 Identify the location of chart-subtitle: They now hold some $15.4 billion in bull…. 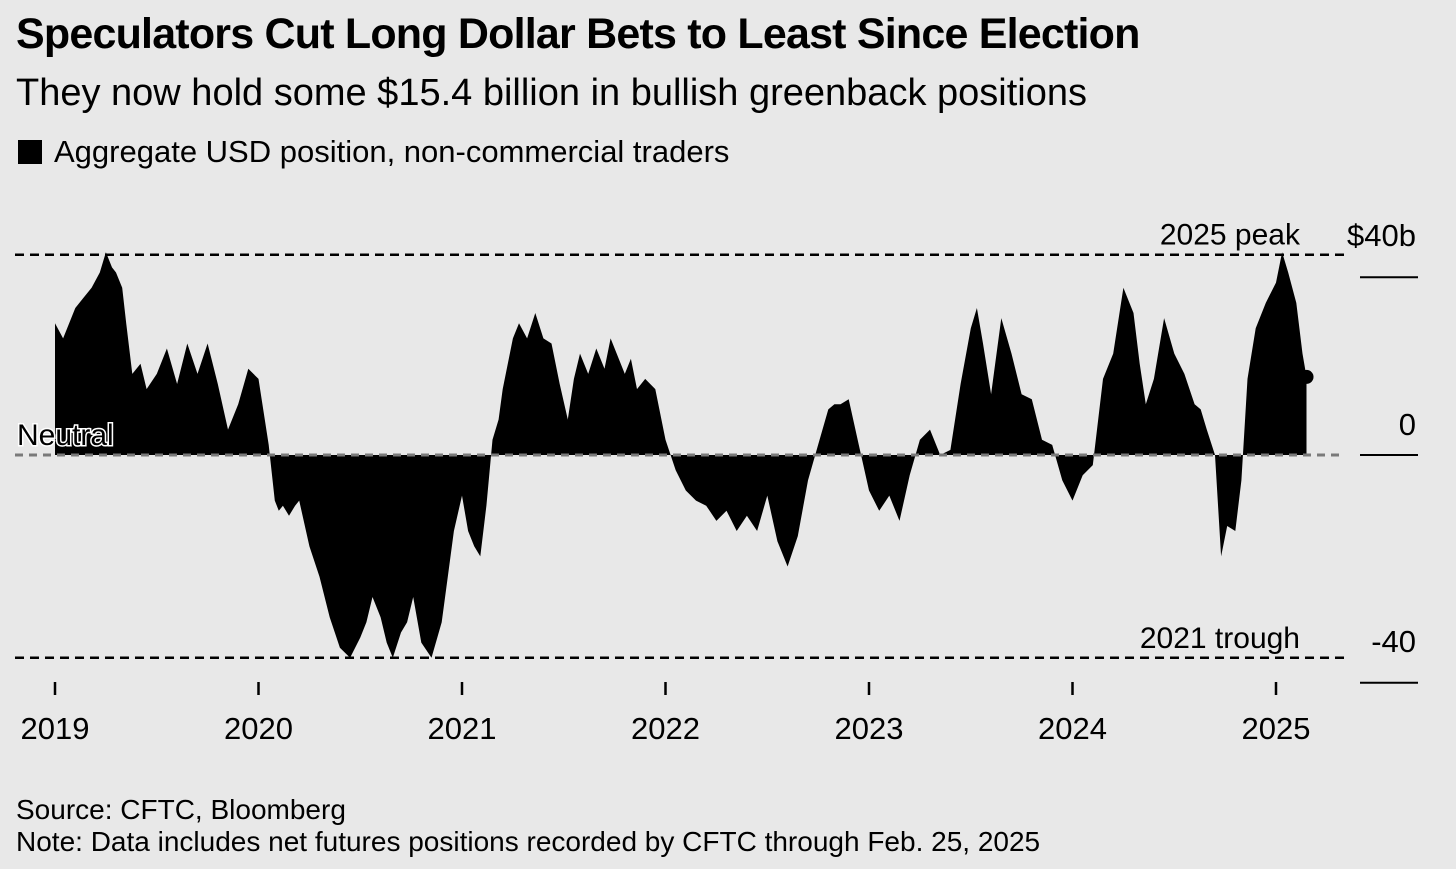
(551, 93).